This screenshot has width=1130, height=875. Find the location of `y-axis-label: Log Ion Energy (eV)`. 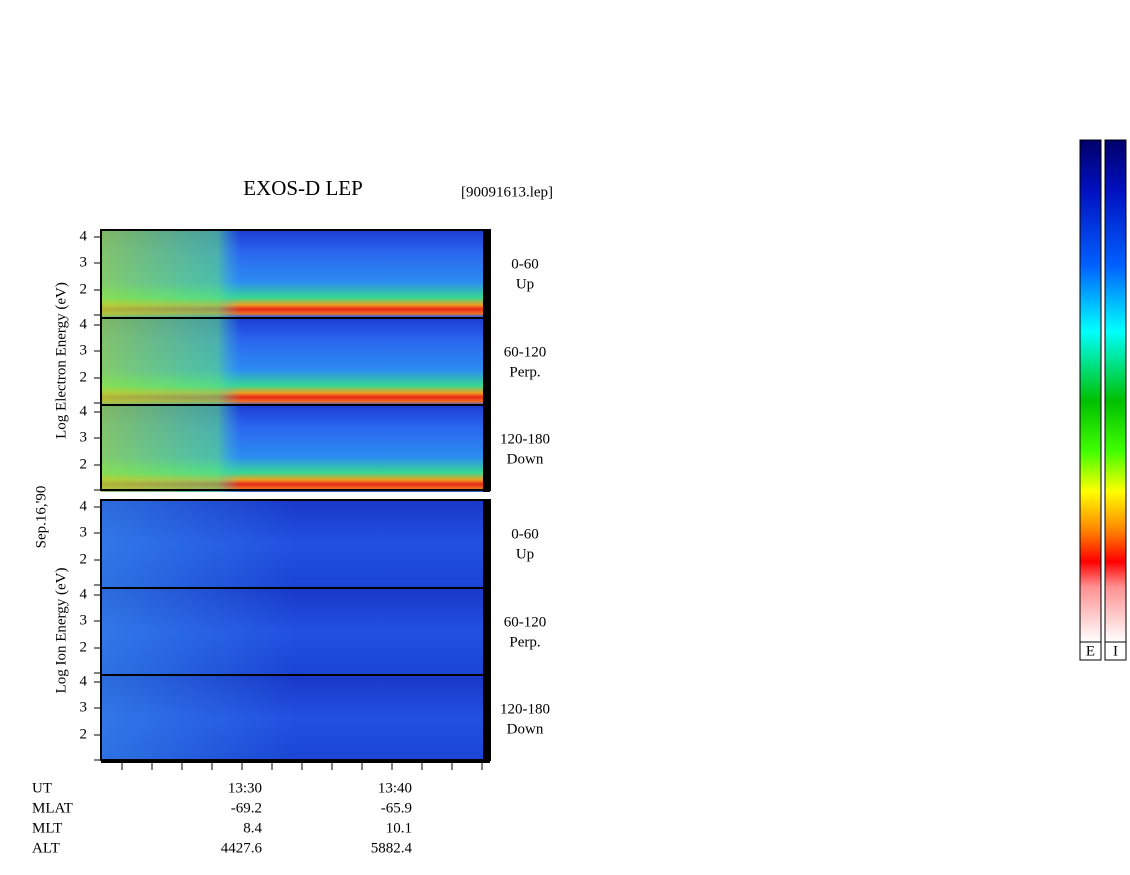

y-axis-label: Log Ion Energy (eV) is located at coordinates (61, 631).